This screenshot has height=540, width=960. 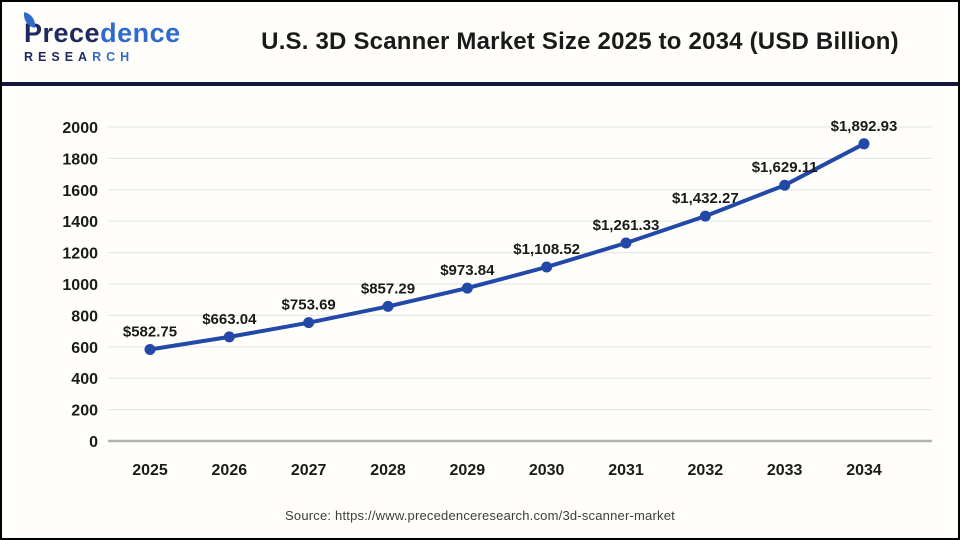 What do you see at coordinates (80, 285) in the screenshot?
I see `y-axis-tick: 1000` at bounding box center [80, 285].